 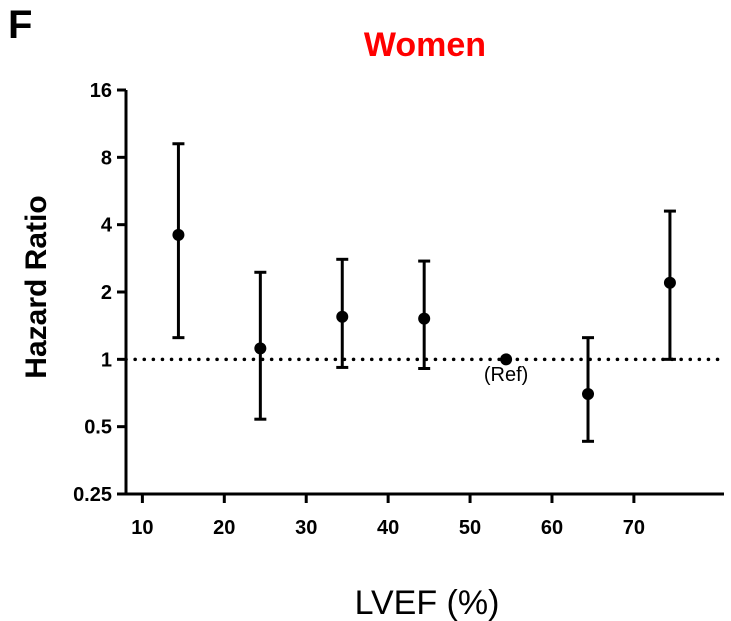 What do you see at coordinates (506, 375) in the screenshot?
I see `annotation-ref: (Ref)` at bounding box center [506, 375].